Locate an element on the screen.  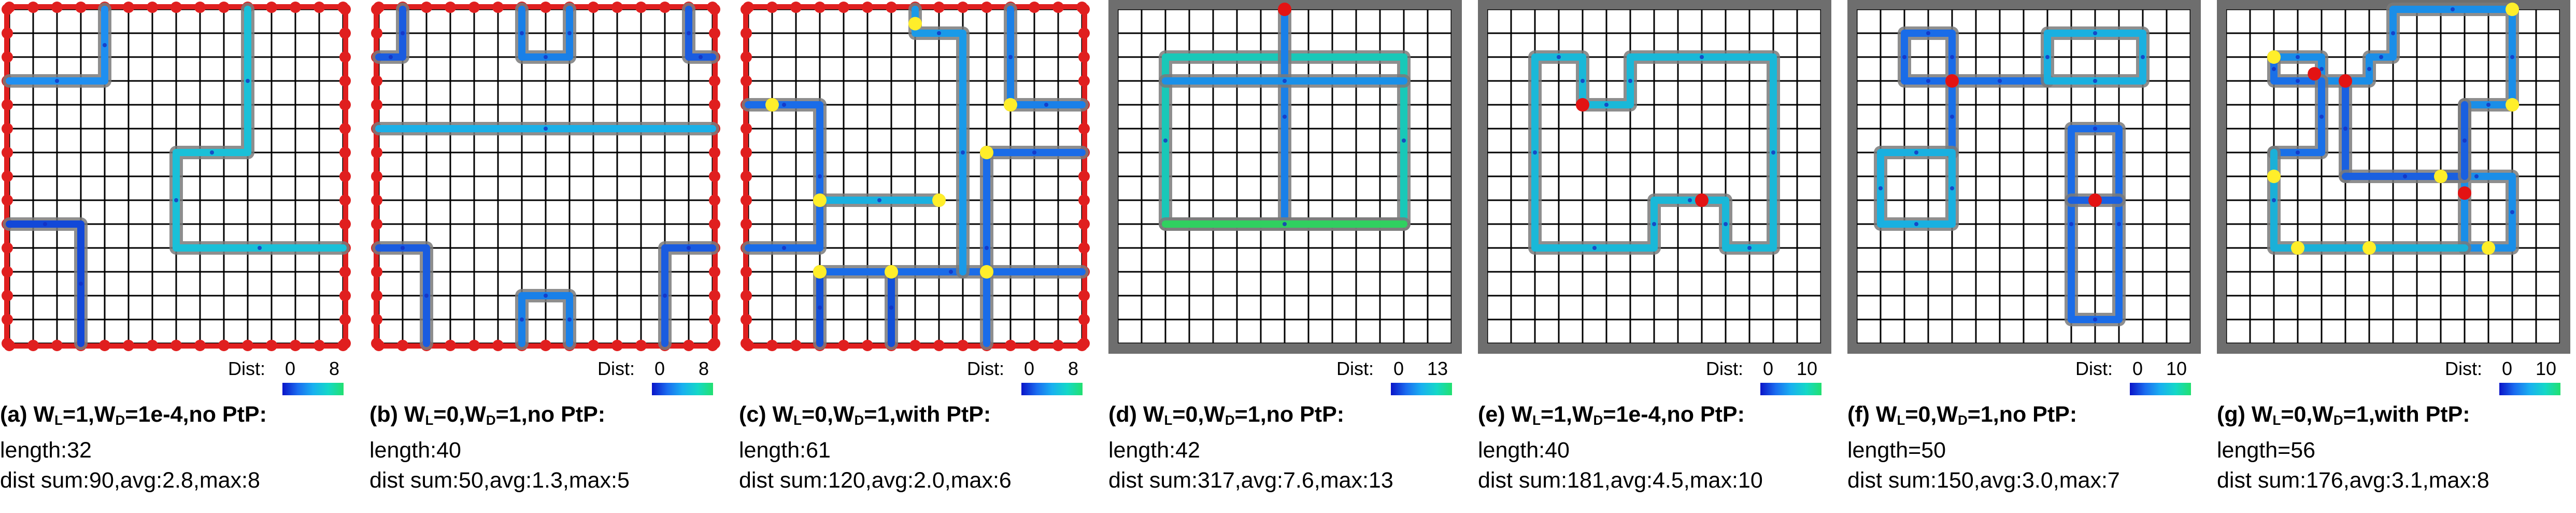
caption-subscript-d: D is located at coordinates (491, 420).